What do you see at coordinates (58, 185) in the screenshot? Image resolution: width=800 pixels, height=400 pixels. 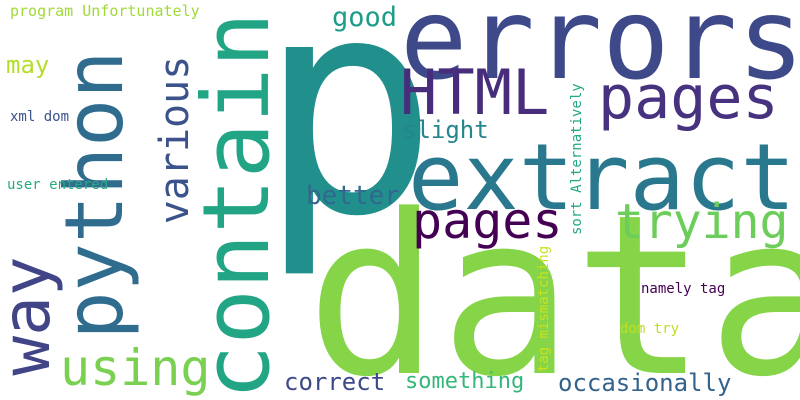 I see `word-user-entered: user entered` at bounding box center [58, 185].